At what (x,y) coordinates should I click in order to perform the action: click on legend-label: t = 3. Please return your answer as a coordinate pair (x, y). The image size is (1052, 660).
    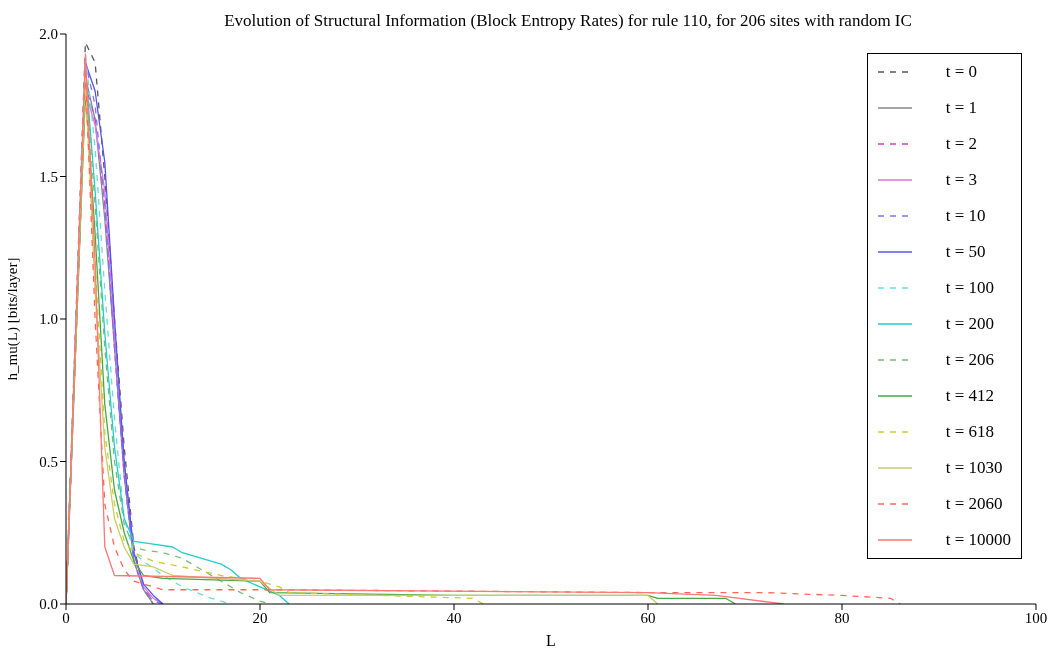
    Looking at the image, I should click on (961, 180).